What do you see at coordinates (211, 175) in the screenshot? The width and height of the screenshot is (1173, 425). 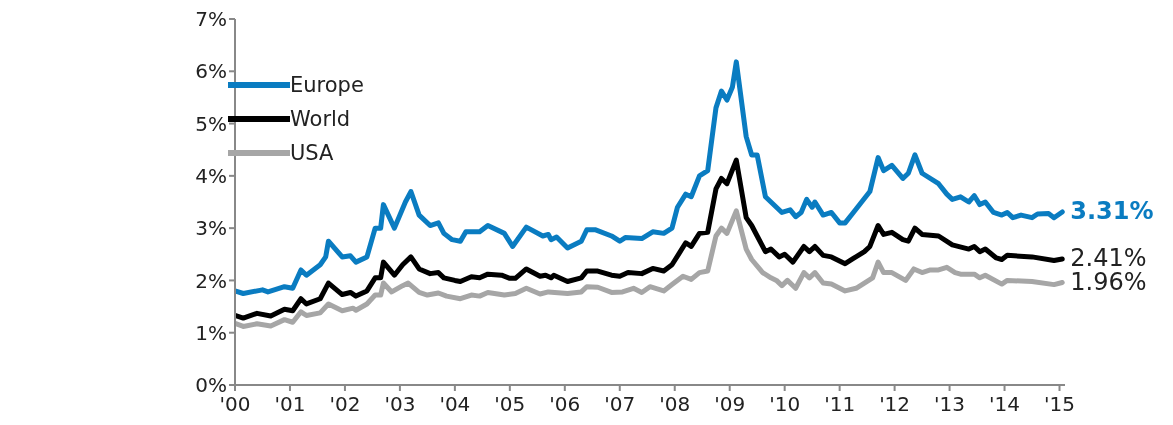 I see `y-tick-label: 4%` at bounding box center [211, 175].